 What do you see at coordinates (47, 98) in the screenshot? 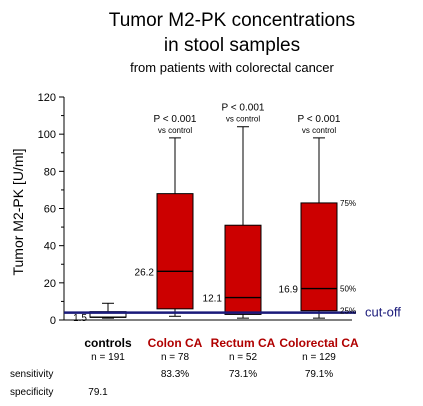
I see `y-tick-label: 120` at bounding box center [47, 98].